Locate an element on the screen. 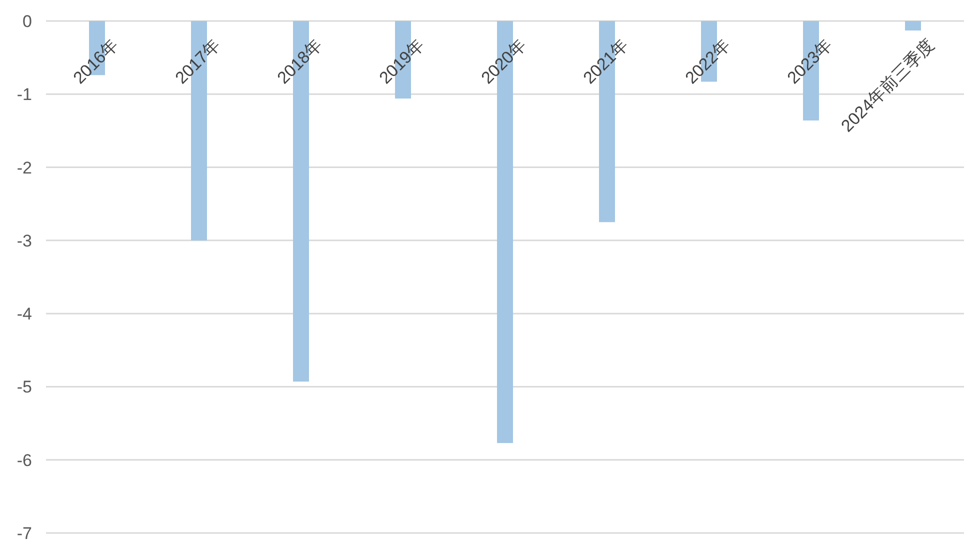 This screenshot has width=972, height=552. y-tick-label: -5 is located at coordinates (24, 387).